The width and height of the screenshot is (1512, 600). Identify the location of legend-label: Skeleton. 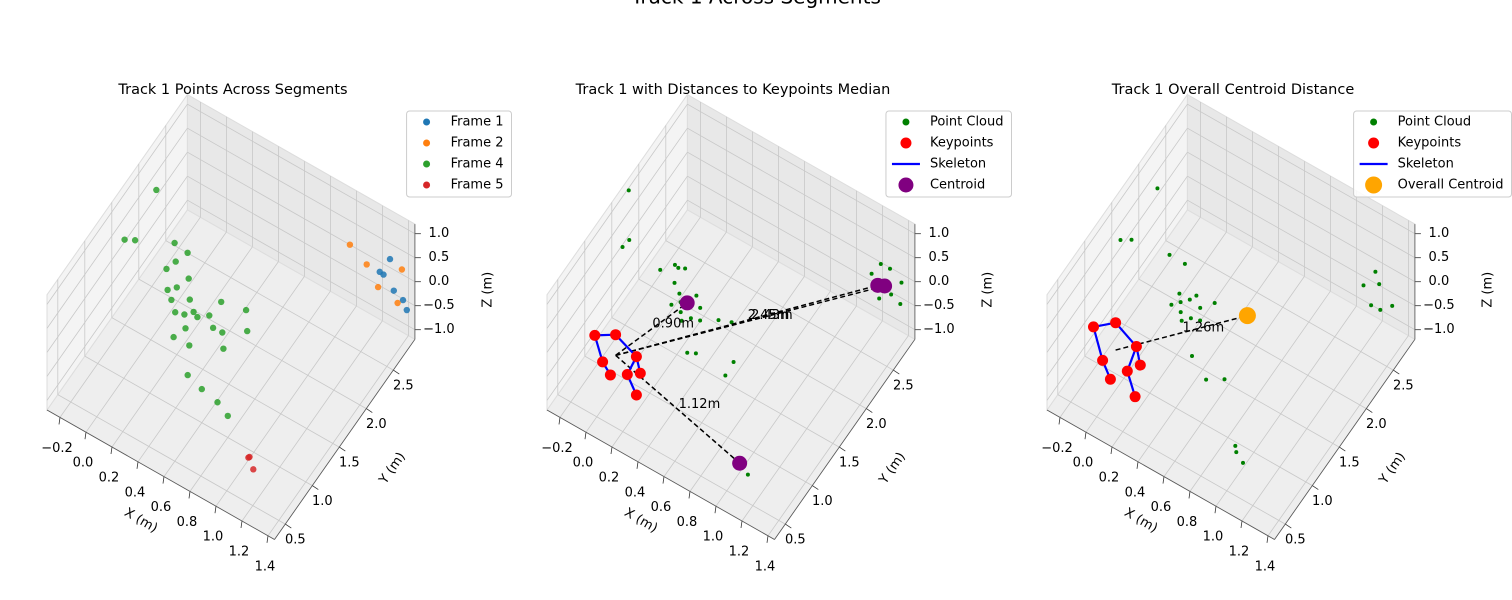
(1426, 164).